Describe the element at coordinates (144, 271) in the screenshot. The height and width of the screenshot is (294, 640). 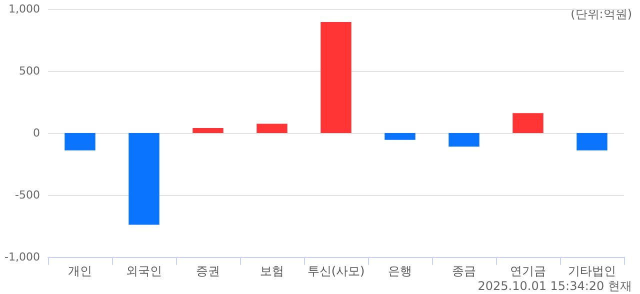
I see `x-tick-label: 외국인` at that location.